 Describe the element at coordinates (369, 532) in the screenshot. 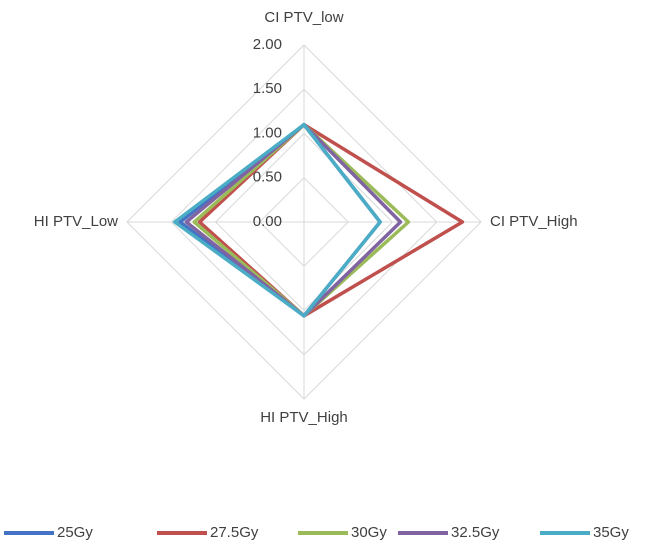

I see `legend-label: 30Gy` at that location.